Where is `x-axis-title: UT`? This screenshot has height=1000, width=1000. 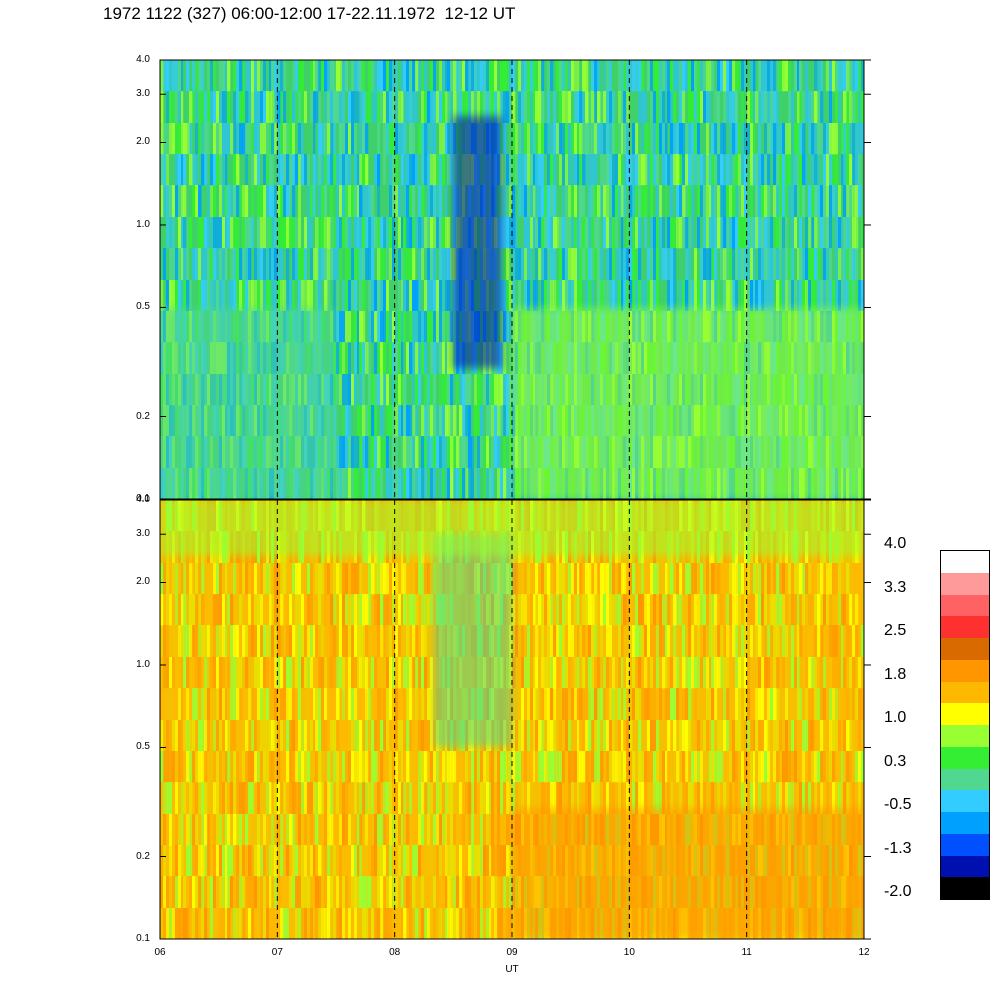
x-axis-title: UT is located at coordinates (512, 969).